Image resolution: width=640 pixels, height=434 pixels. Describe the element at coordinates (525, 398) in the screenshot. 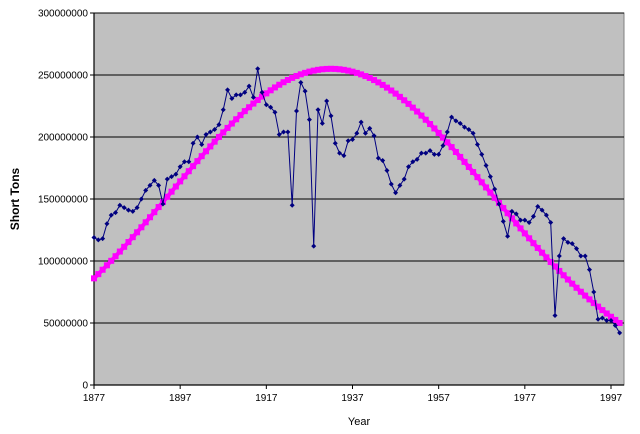

I see `x-tick-label: 1977` at that location.